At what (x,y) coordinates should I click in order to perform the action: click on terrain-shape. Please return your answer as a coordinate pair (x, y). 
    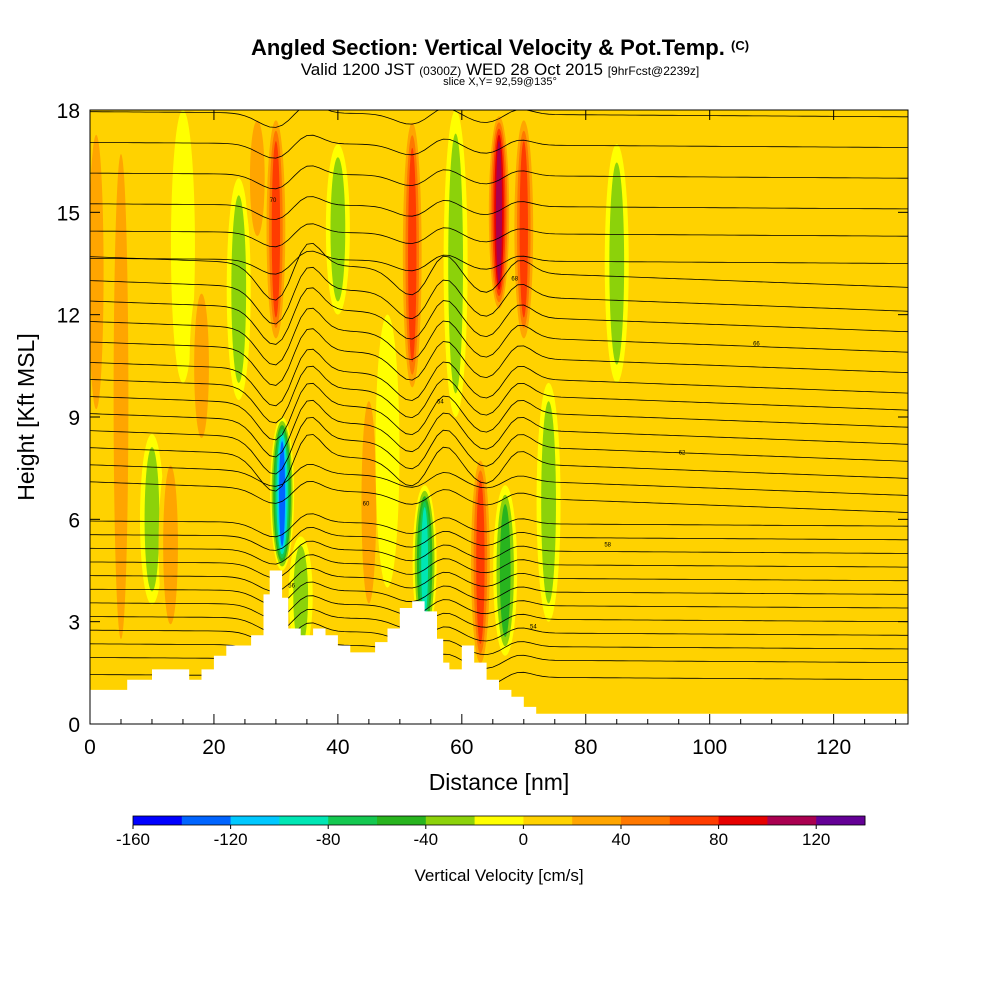
    Looking at the image, I should click on (499, 647).